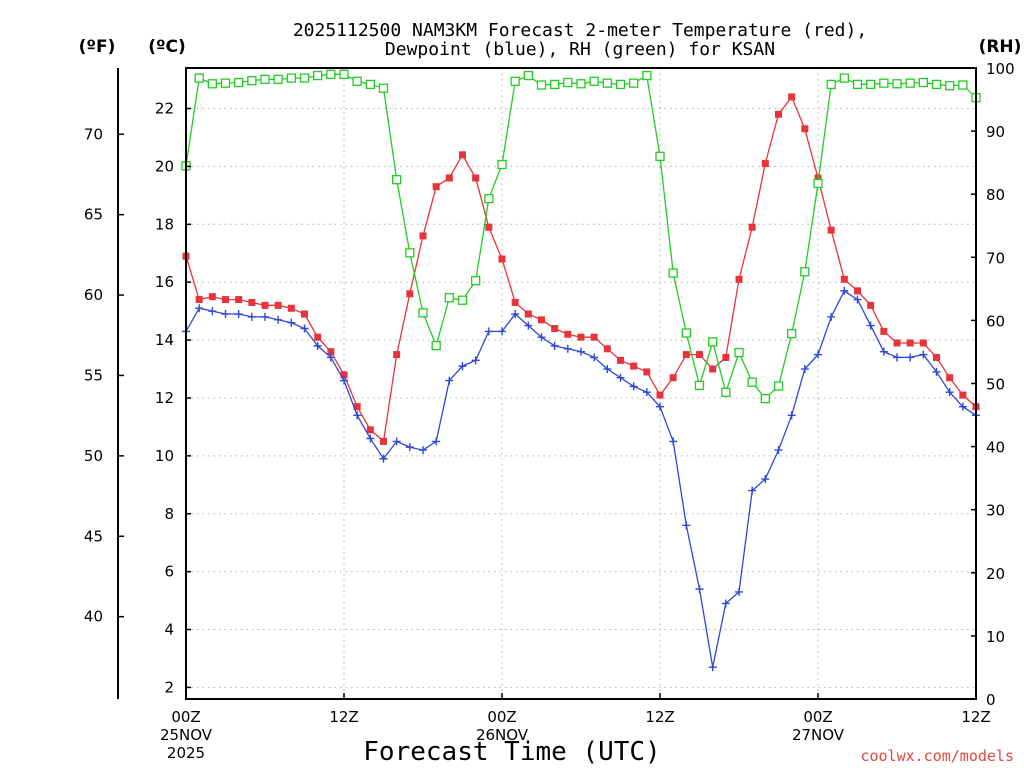 The height and width of the screenshot is (768, 1024). What do you see at coordinates (169, 687) in the screenshot?
I see `celsius-tick-label: 2` at bounding box center [169, 687].